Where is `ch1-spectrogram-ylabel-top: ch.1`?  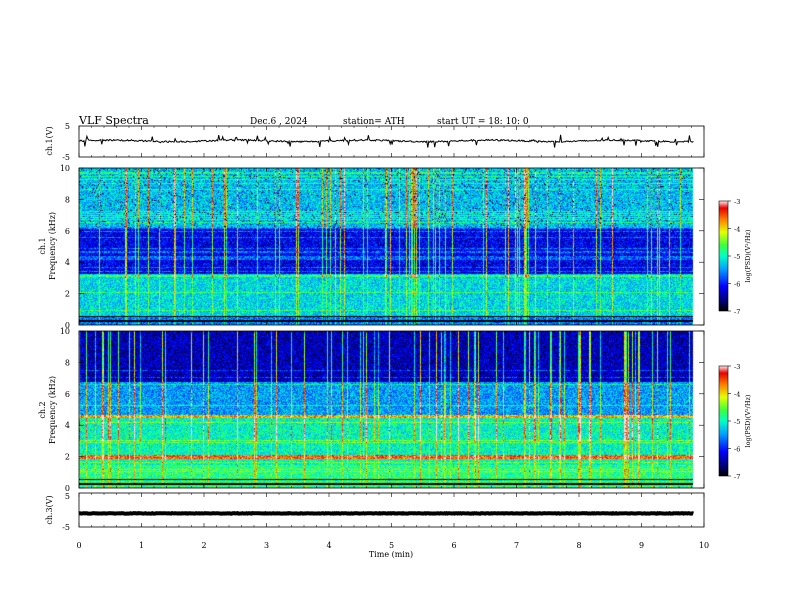 ch1-spectrogram-ylabel-top: ch.1 is located at coordinates (42, 245).